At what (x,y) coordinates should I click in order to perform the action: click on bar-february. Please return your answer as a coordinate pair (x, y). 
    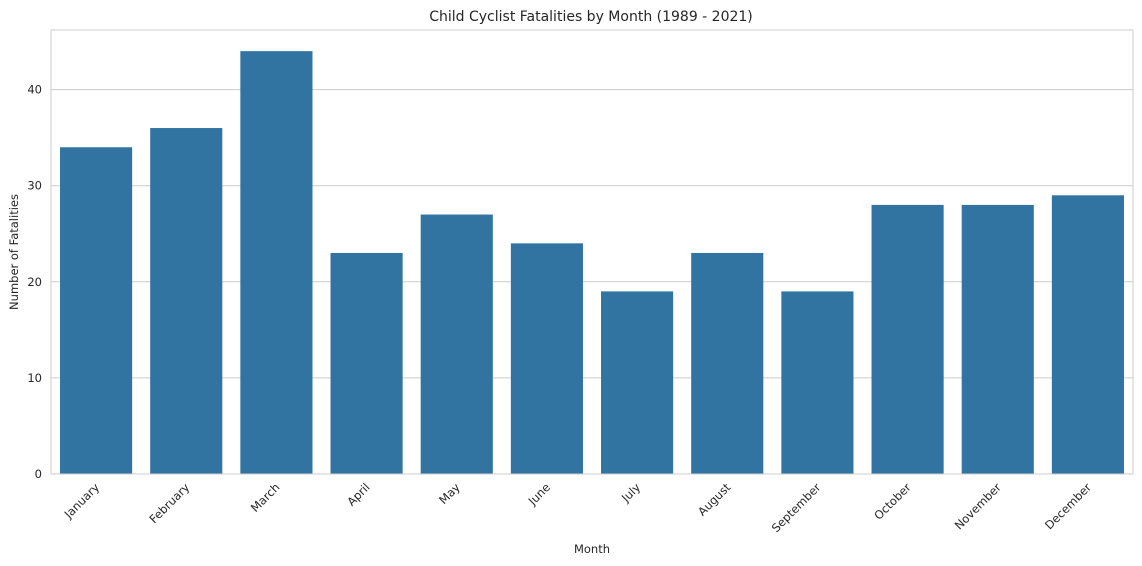
    Looking at the image, I should click on (186, 301).